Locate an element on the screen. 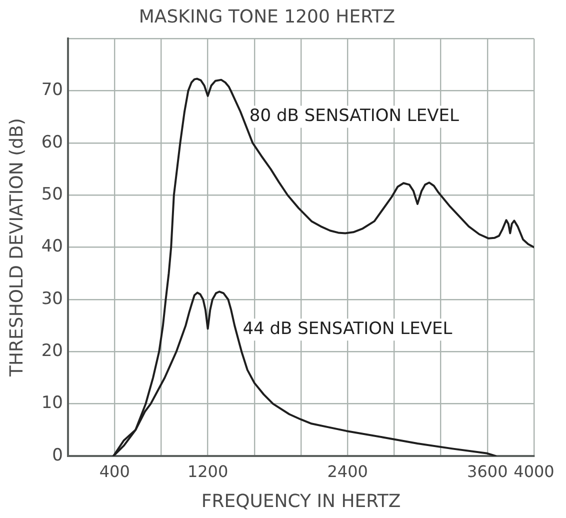 The image size is (566, 518). y-tick-label: 40 is located at coordinates (52, 246).